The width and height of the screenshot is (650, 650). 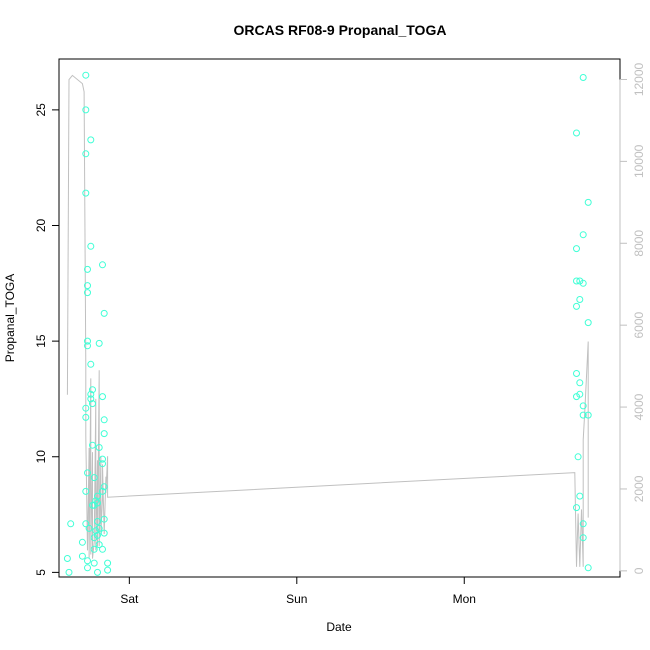 What do you see at coordinates (639, 243) in the screenshot?
I see `right-y-tick-label: 8000` at bounding box center [639, 243].